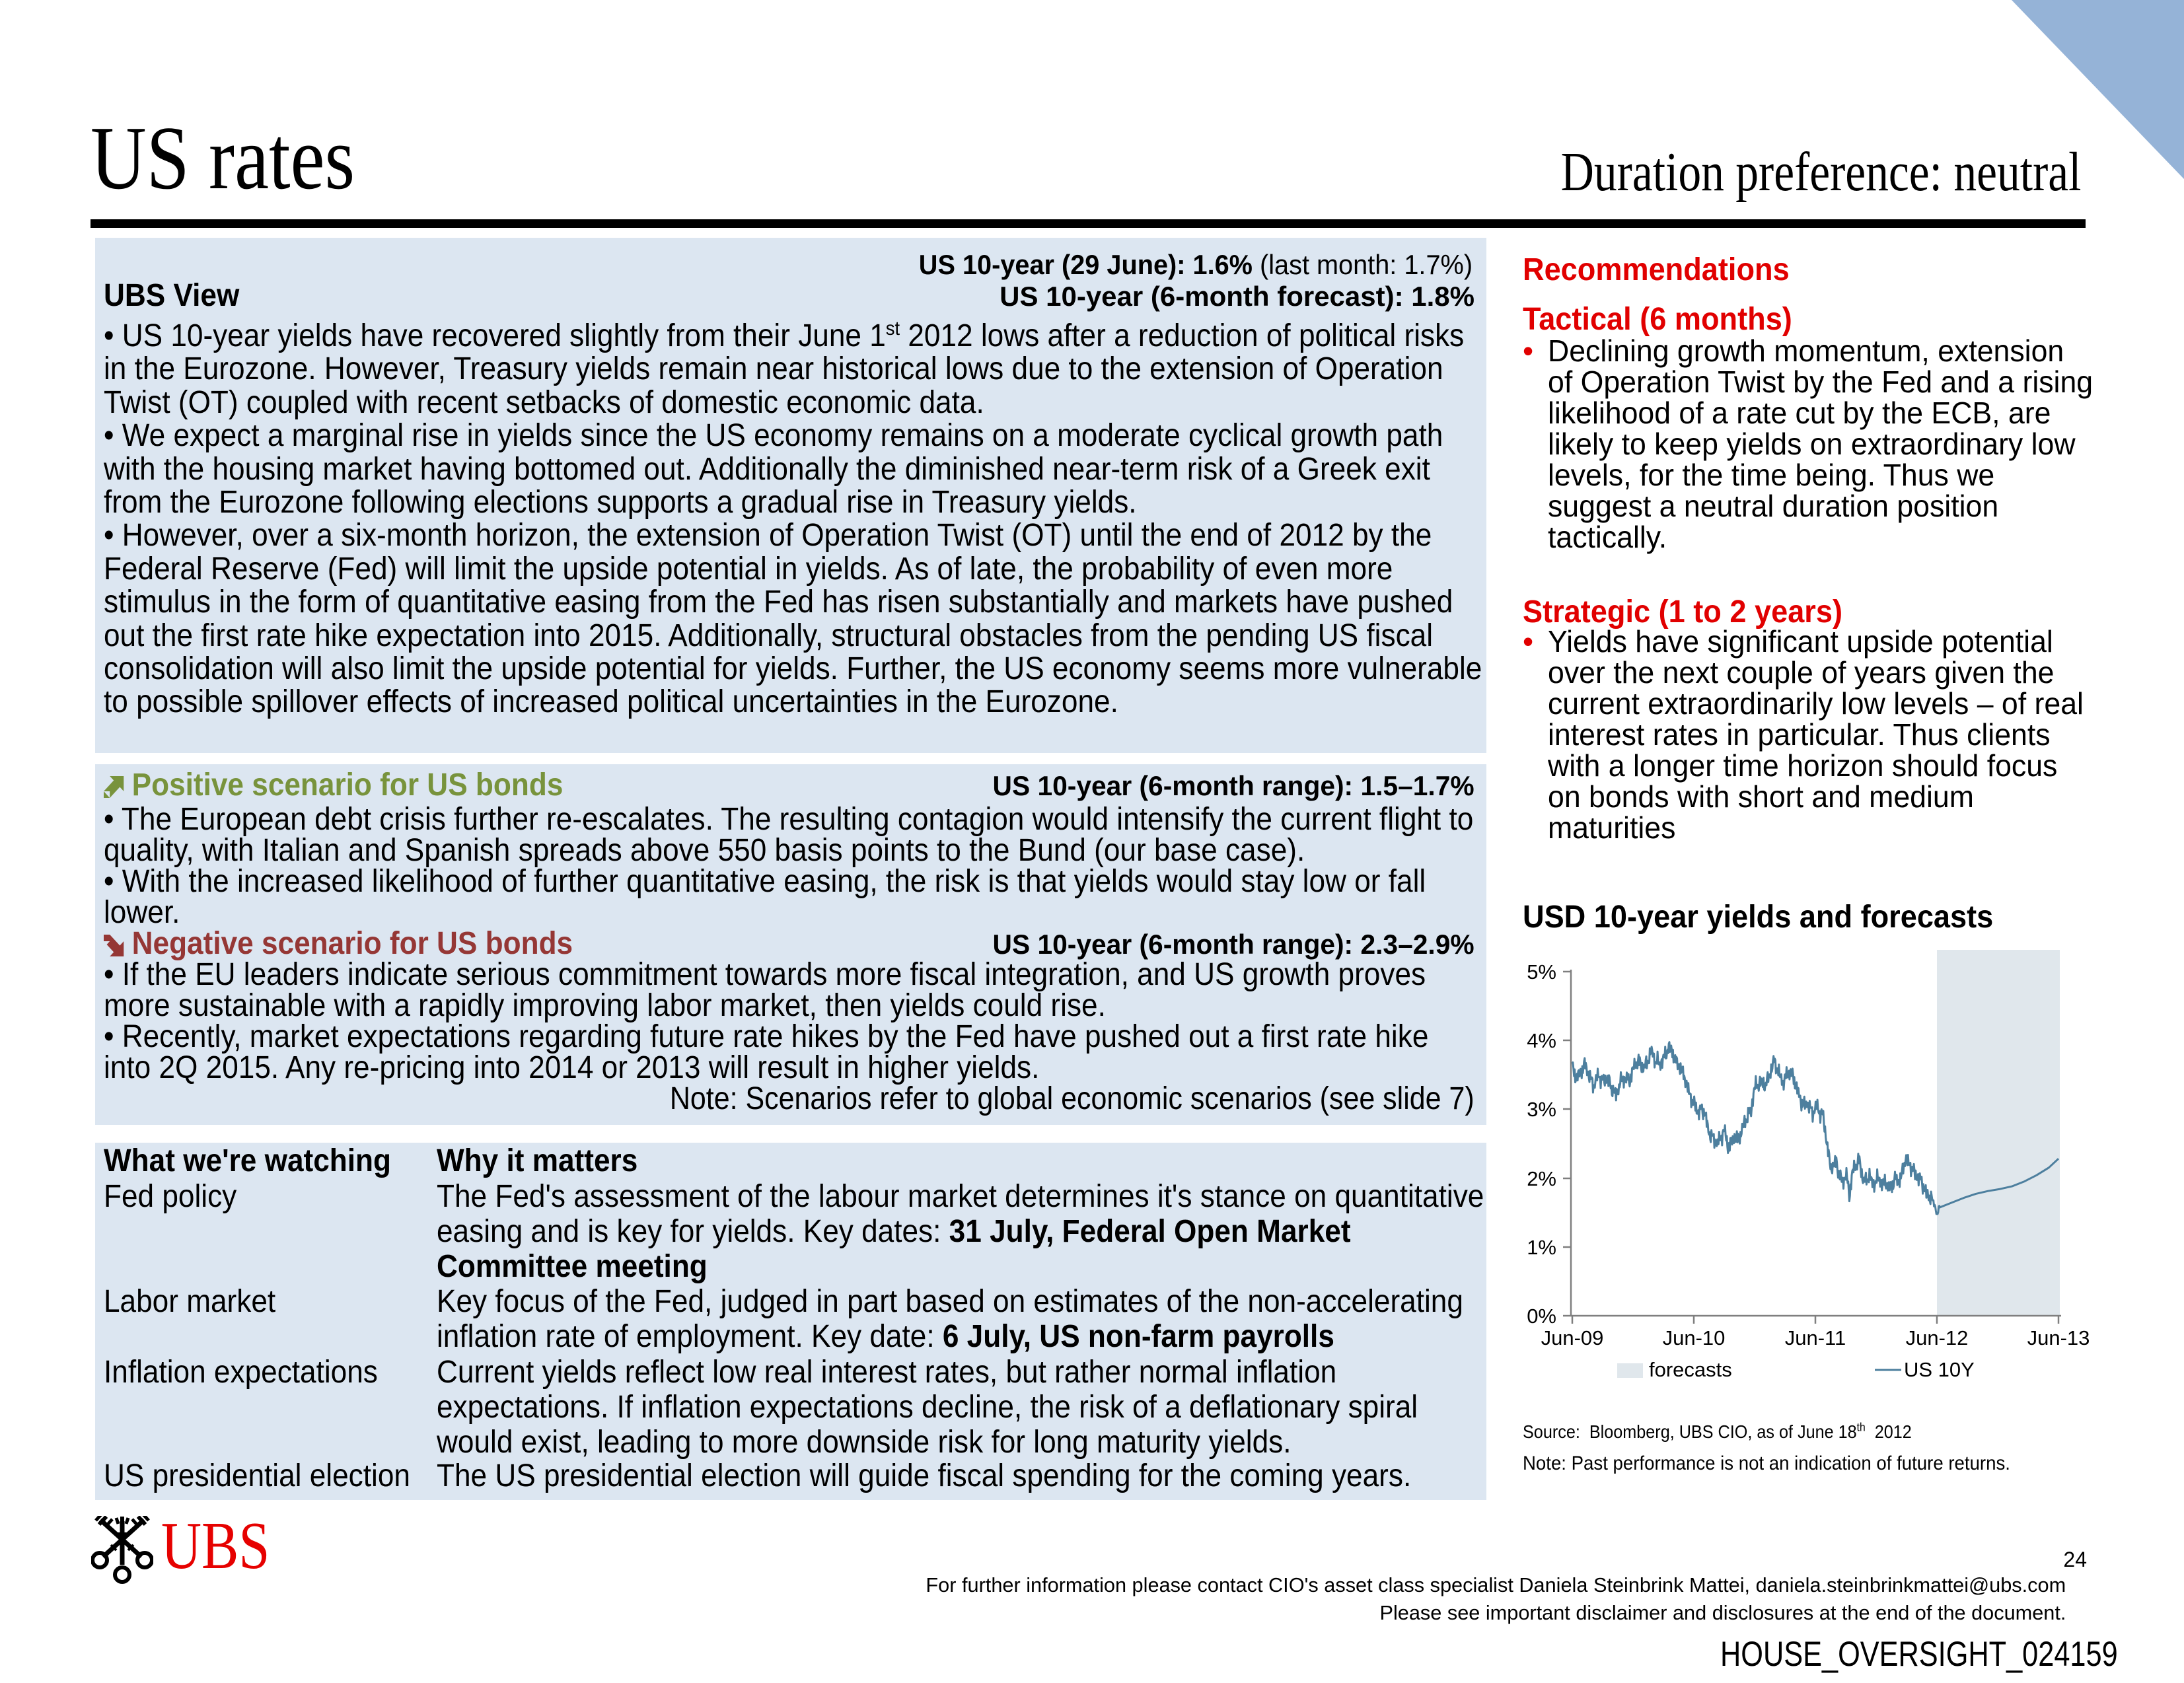 Image resolution: width=2184 pixels, height=1683 pixels. What do you see at coordinates (1541, 1178) in the screenshot?
I see `svg-text: 2%` at bounding box center [1541, 1178].